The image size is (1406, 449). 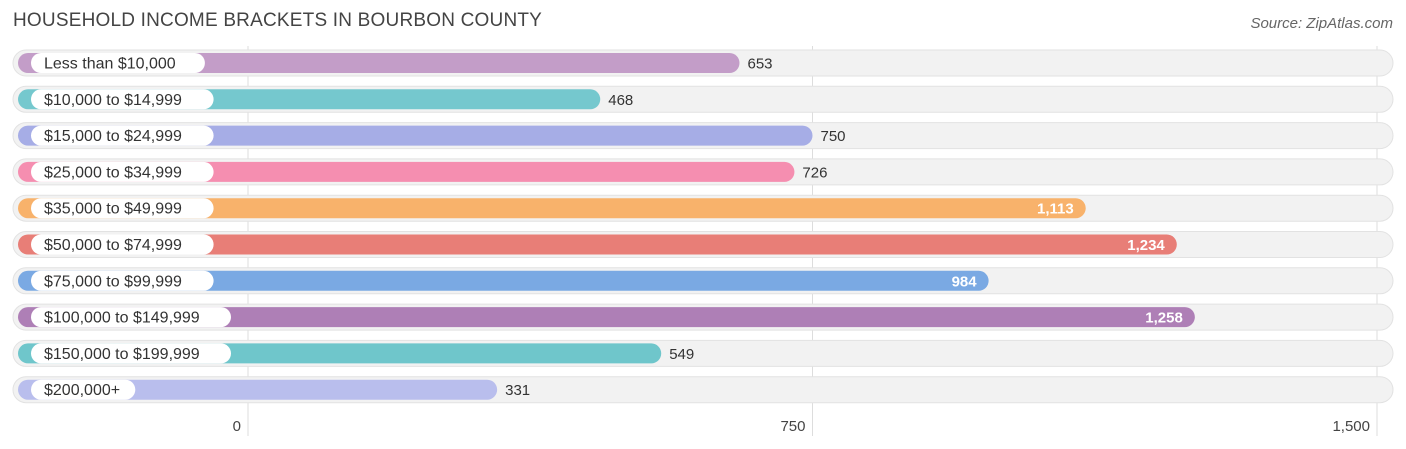 What do you see at coordinates (681, 354) in the screenshot?
I see `value-label: 549` at bounding box center [681, 354].